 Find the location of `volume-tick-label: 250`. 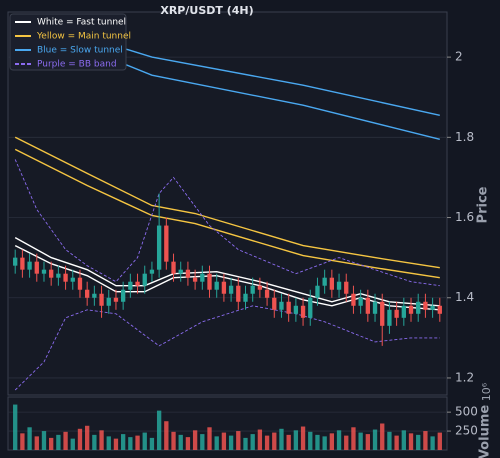

volume-tick-label: 250 is located at coordinates (466, 431).